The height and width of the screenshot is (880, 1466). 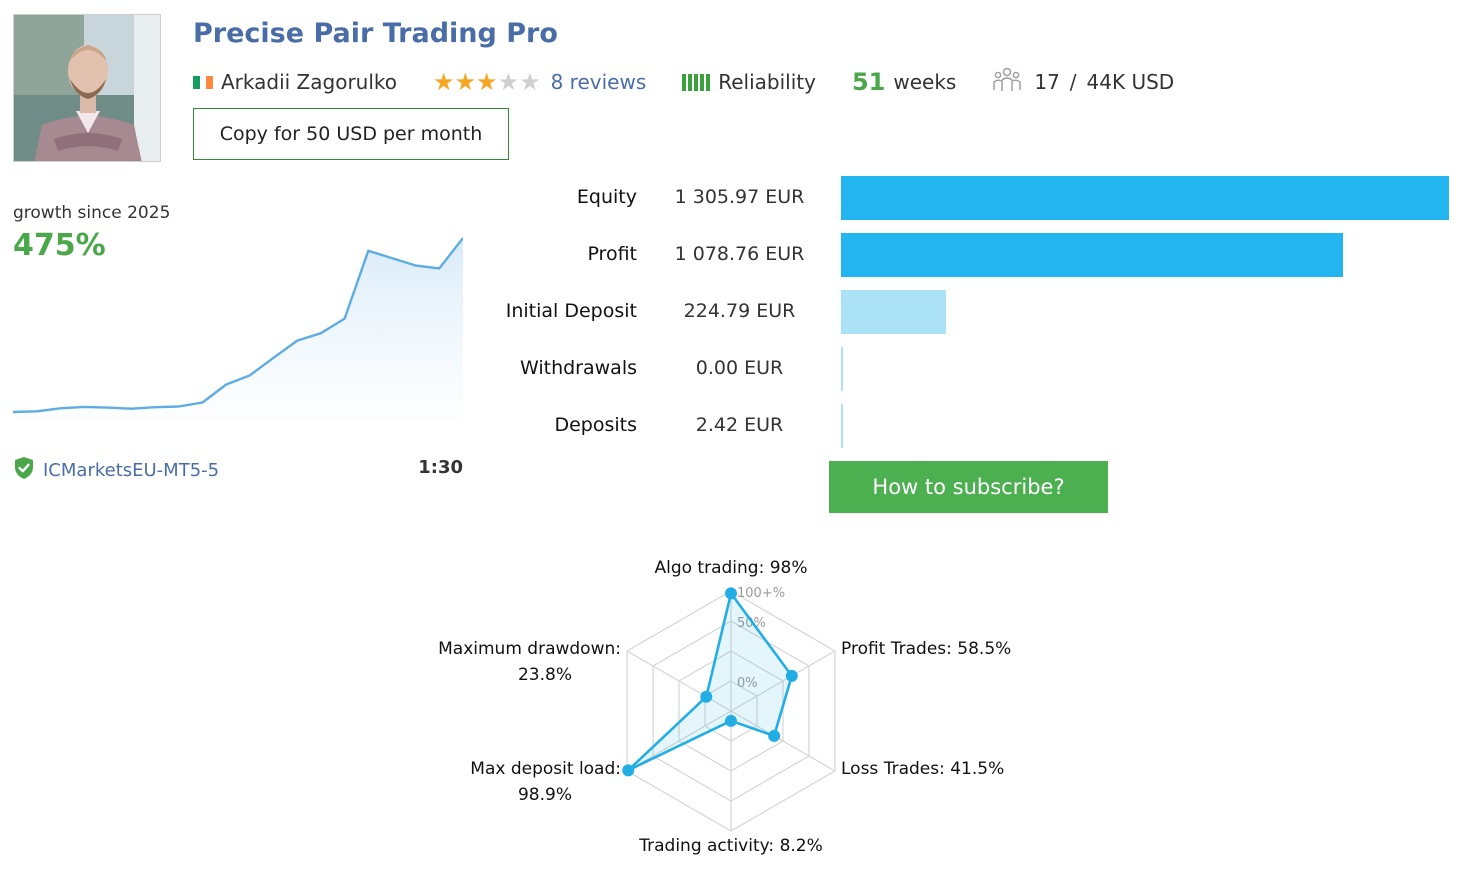 What do you see at coordinates (1047, 82) in the screenshot?
I see `subscribers-count: 17` at bounding box center [1047, 82].